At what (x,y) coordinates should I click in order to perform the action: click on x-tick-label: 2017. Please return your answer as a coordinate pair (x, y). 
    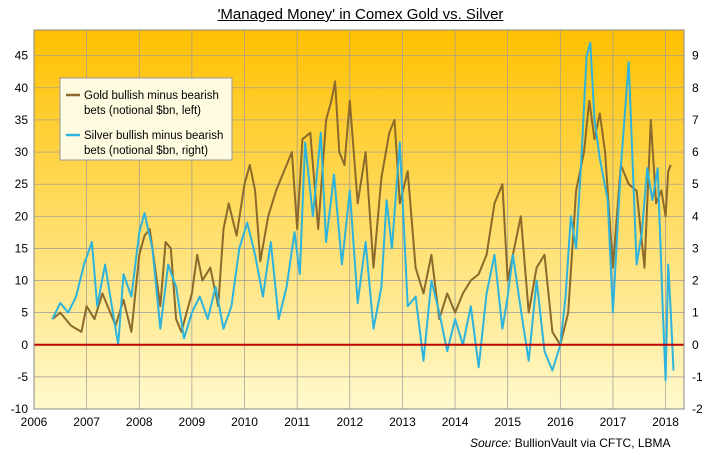
    Looking at the image, I should click on (613, 422).